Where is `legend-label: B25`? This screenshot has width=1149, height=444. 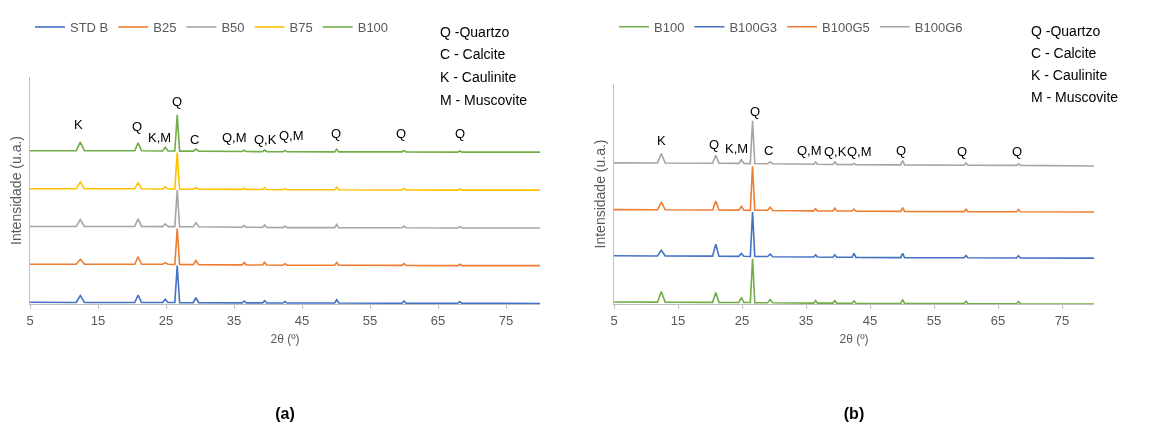 legend-label: B25 is located at coordinates (165, 28).